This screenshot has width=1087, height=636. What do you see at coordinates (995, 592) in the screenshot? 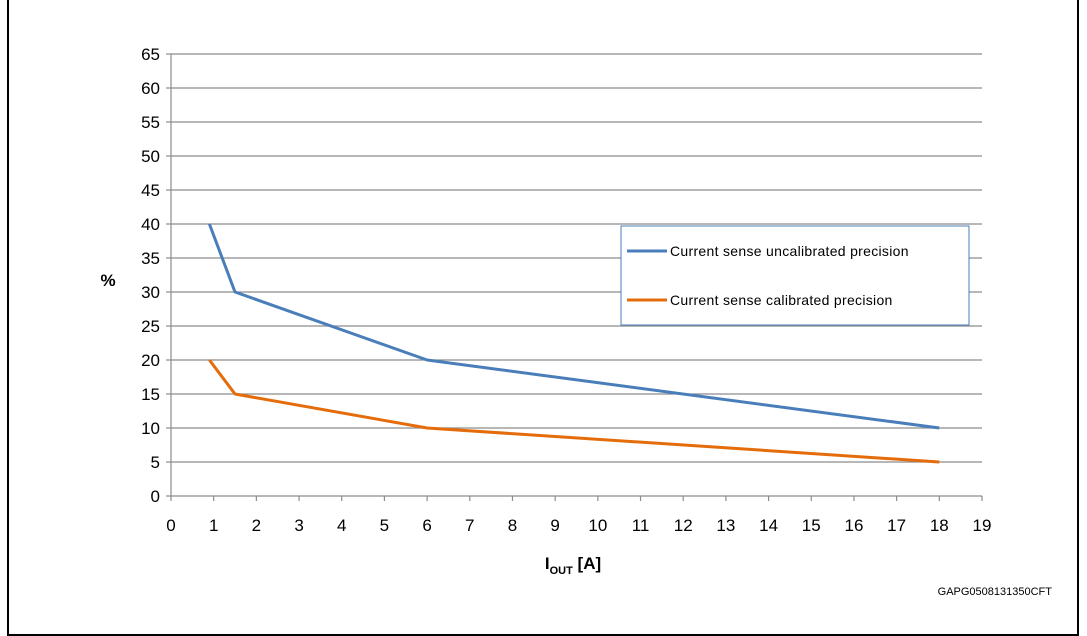
I see `figure-code: GAPG0508131350CFT` at bounding box center [995, 592].